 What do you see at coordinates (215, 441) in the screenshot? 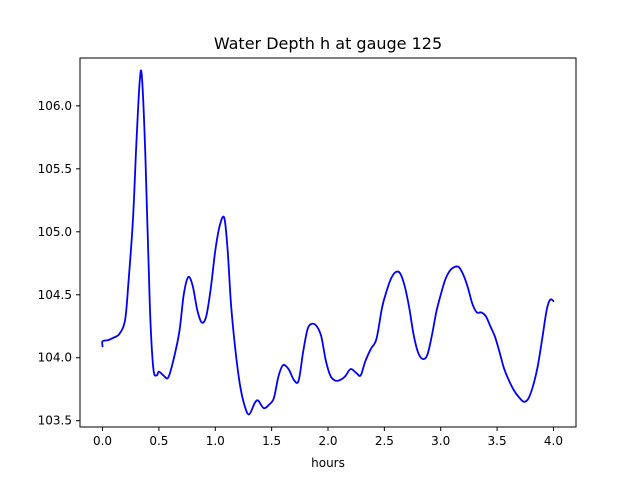
I see `x-tick-label: 1.0` at bounding box center [215, 441].